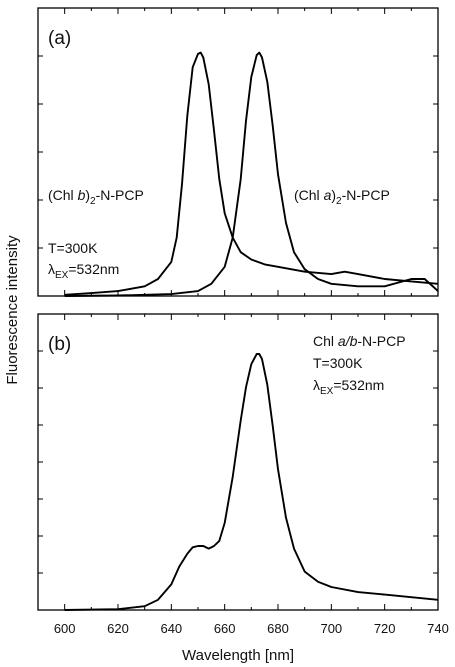 The image size is (455, 667). Describe the element at coordinates (59, 344) in the screenshot. I see `panel-b-label: (b)` at that location.